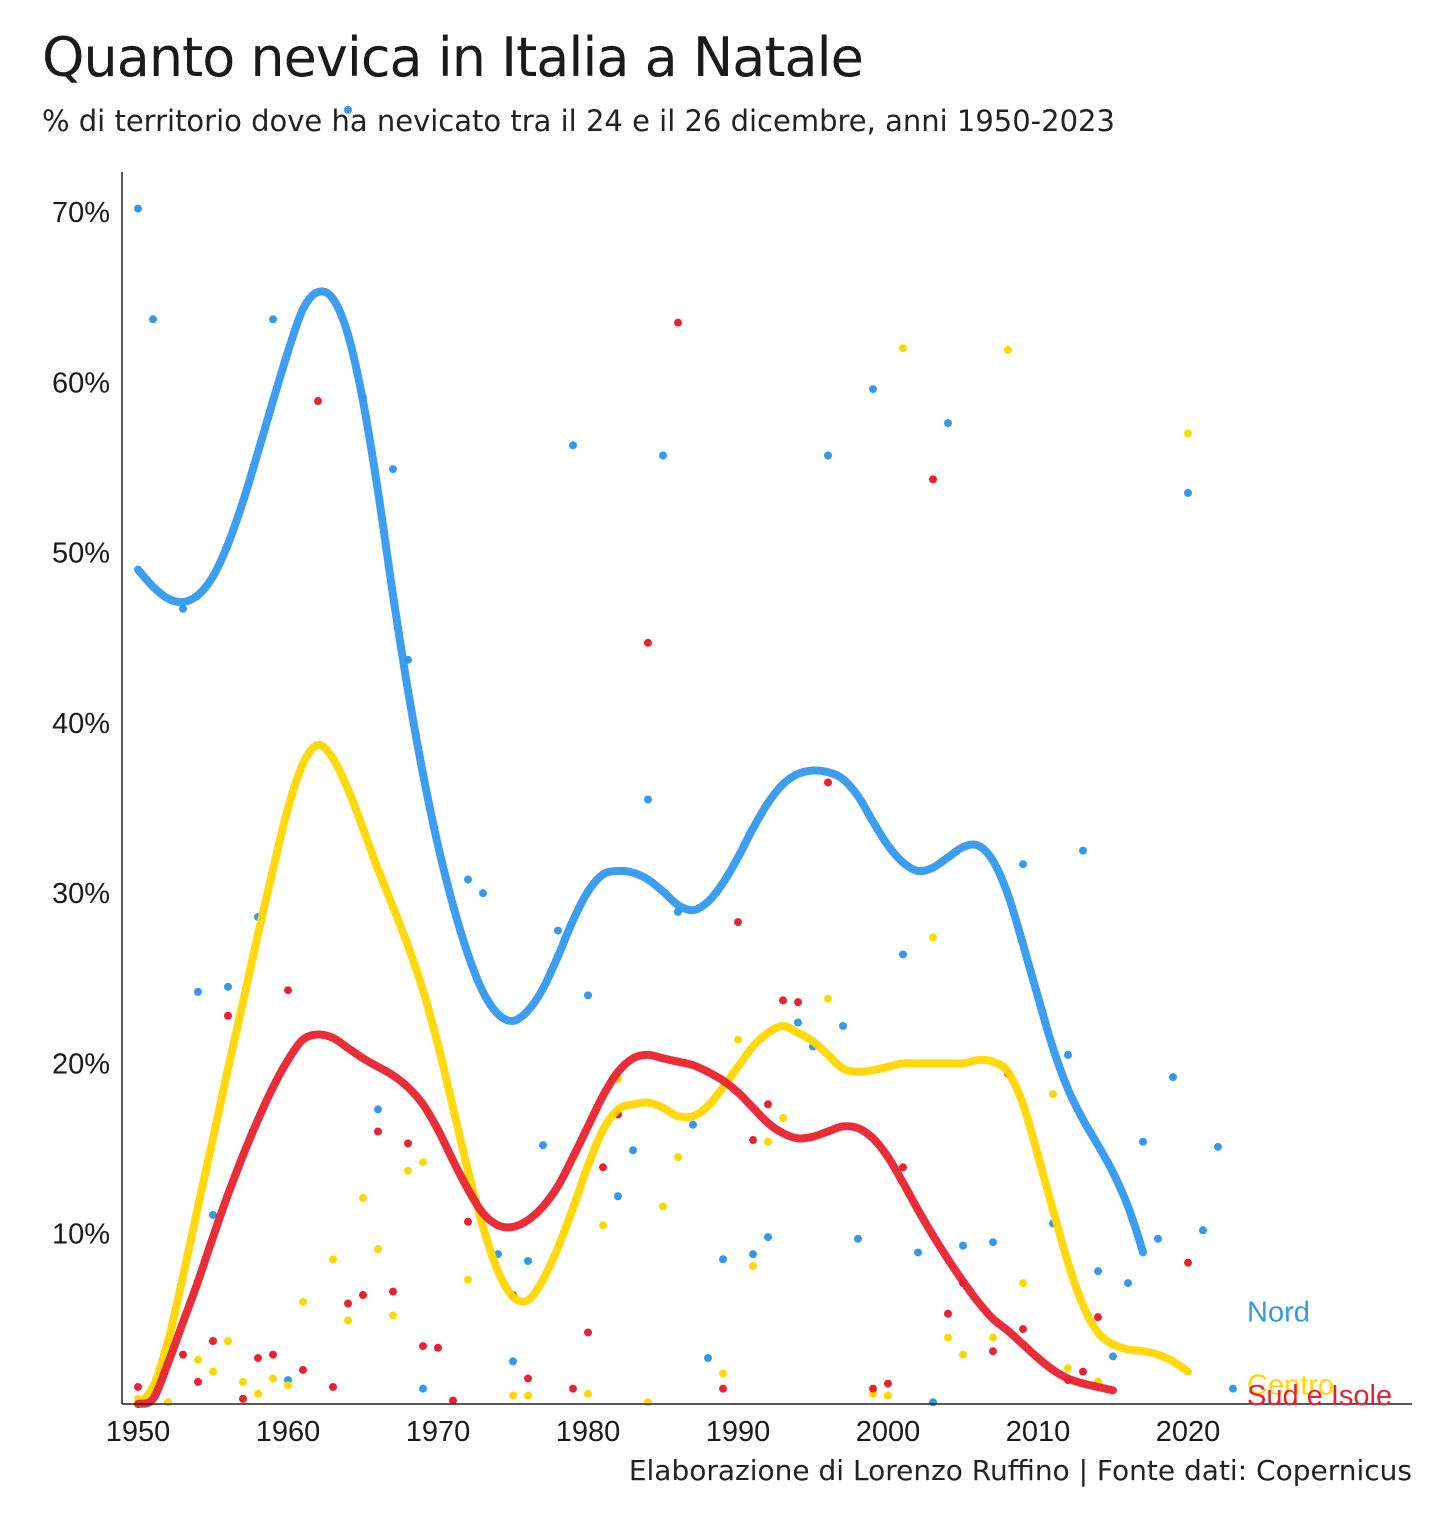 This screenshot has width=1456, height=1533. Describe the element at coordinates (243, 1381) in the screenshot. I see `point-centro-1957` at that location.